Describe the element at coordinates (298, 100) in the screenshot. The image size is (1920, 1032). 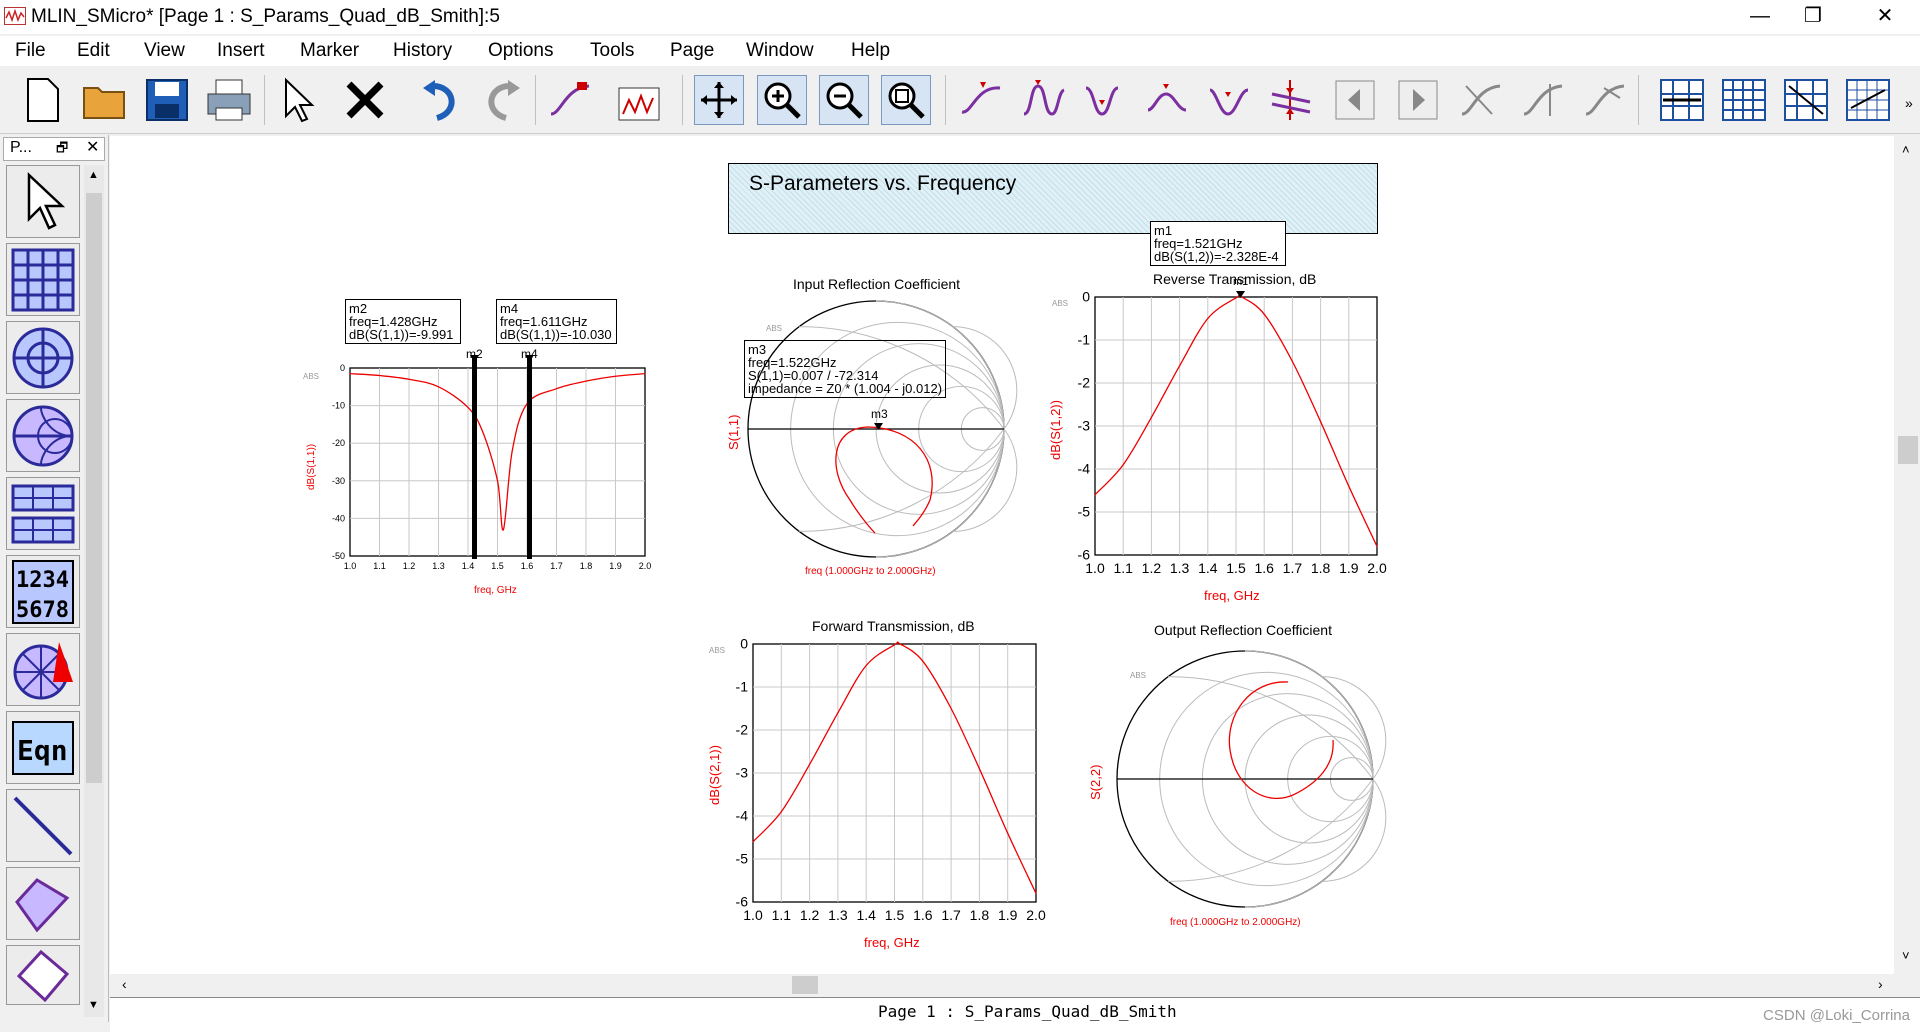
I see `select-arrow-icon` at that location.